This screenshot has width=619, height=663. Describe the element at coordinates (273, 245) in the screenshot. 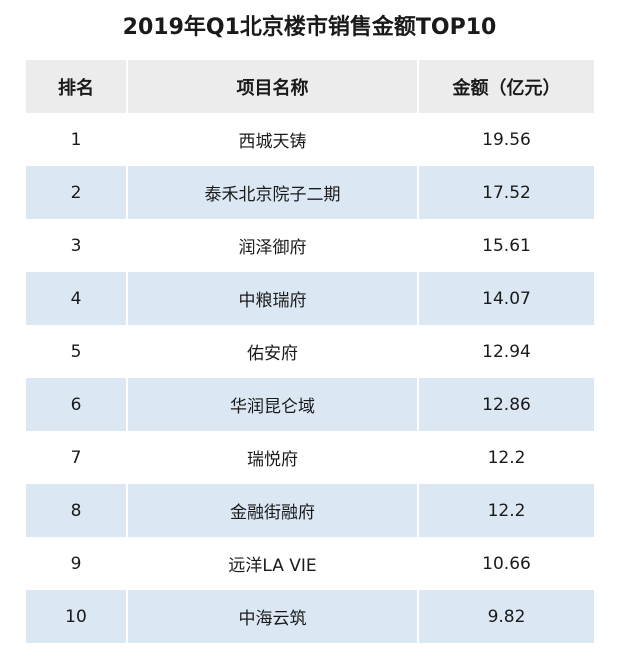

I see `project-name-cell: 润泽御府` at that location.